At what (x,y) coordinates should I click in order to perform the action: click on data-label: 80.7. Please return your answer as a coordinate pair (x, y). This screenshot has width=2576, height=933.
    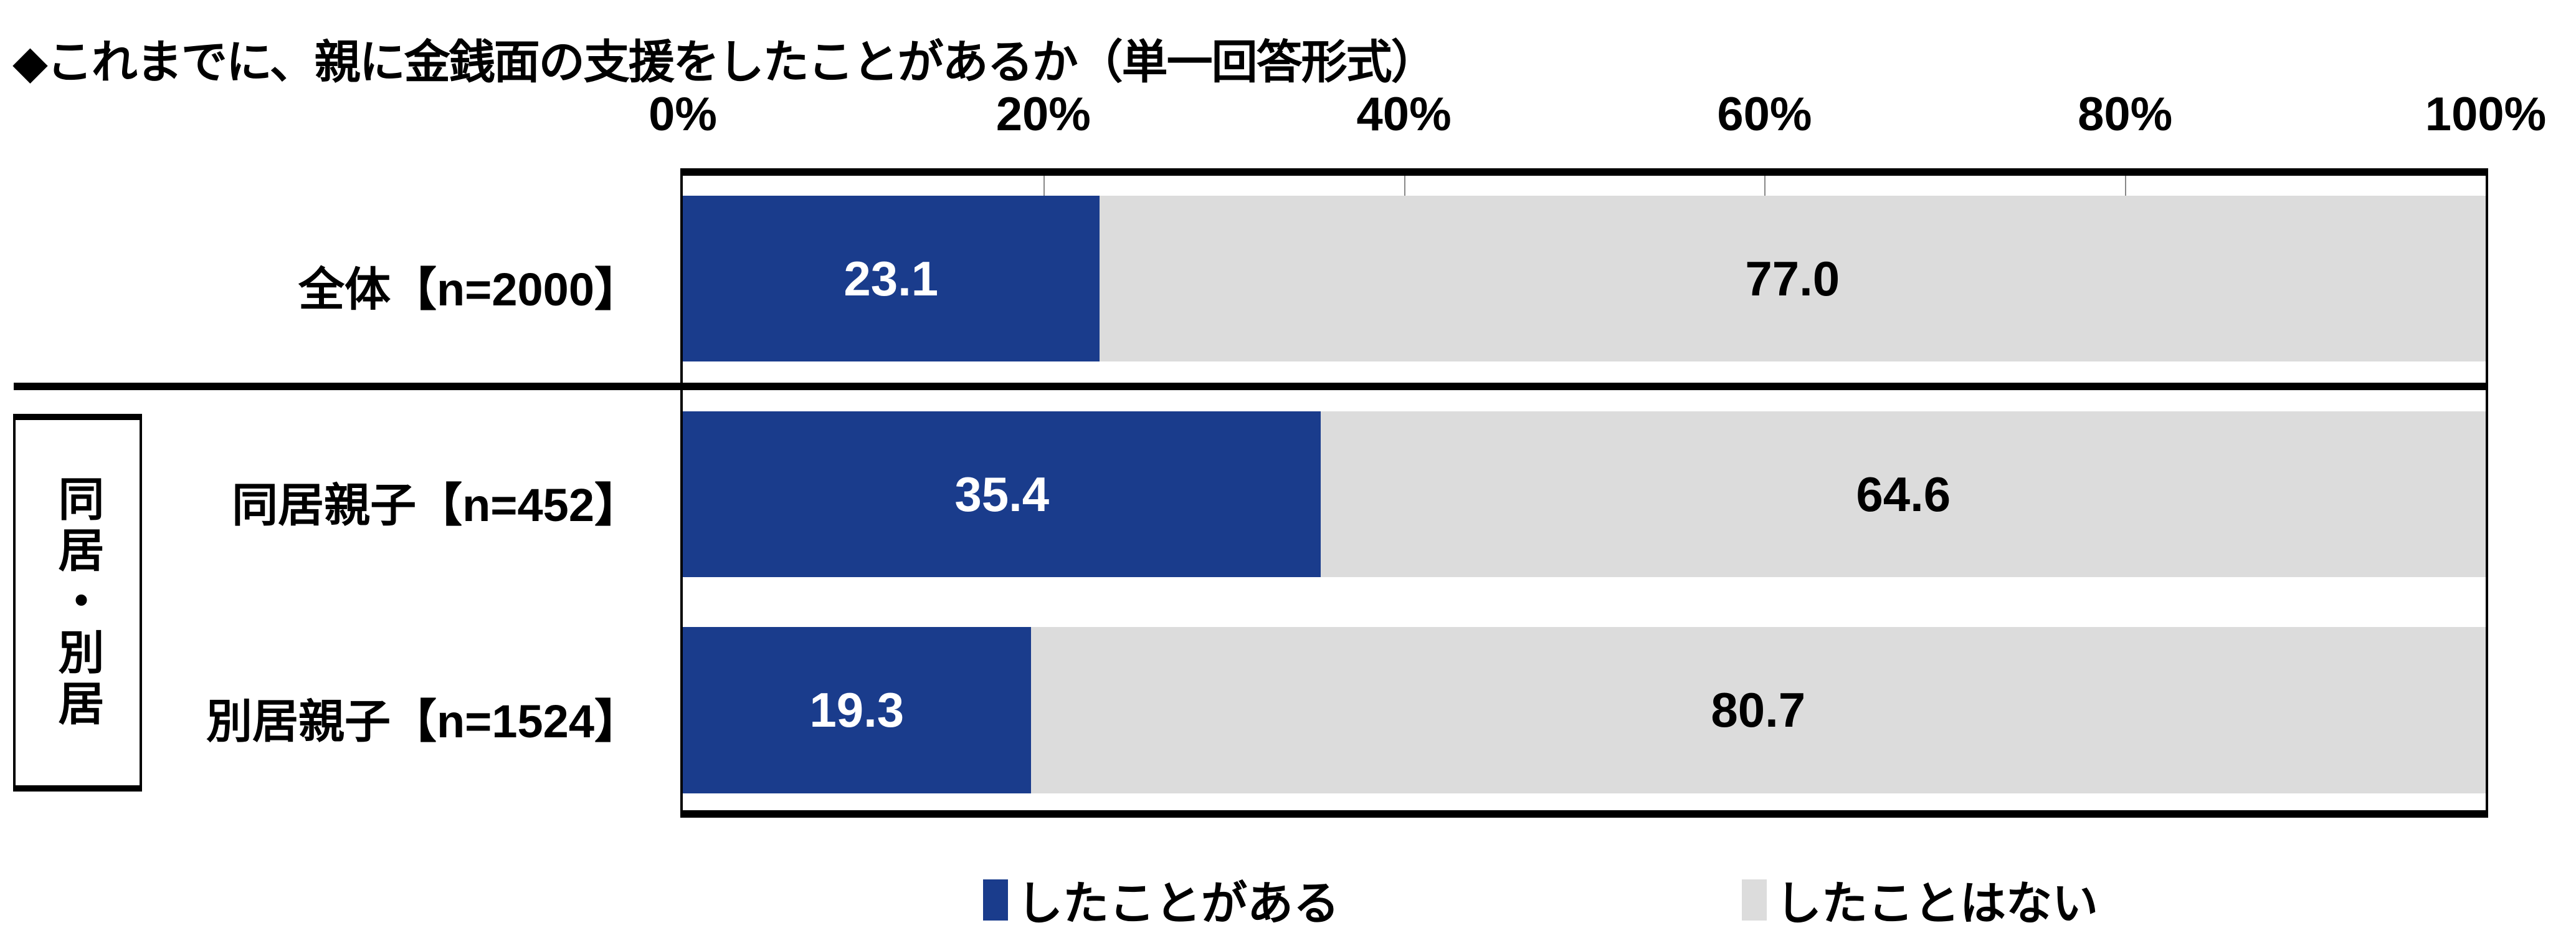
    Looking at the image, I should click on (1758, 709).